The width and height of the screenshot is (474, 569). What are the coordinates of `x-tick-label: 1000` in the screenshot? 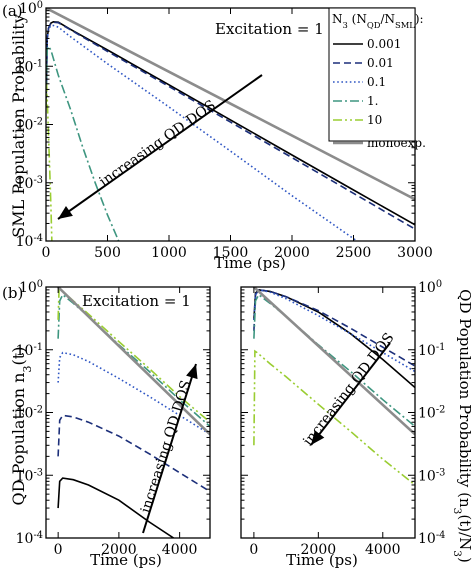 It's located at (169, 253).